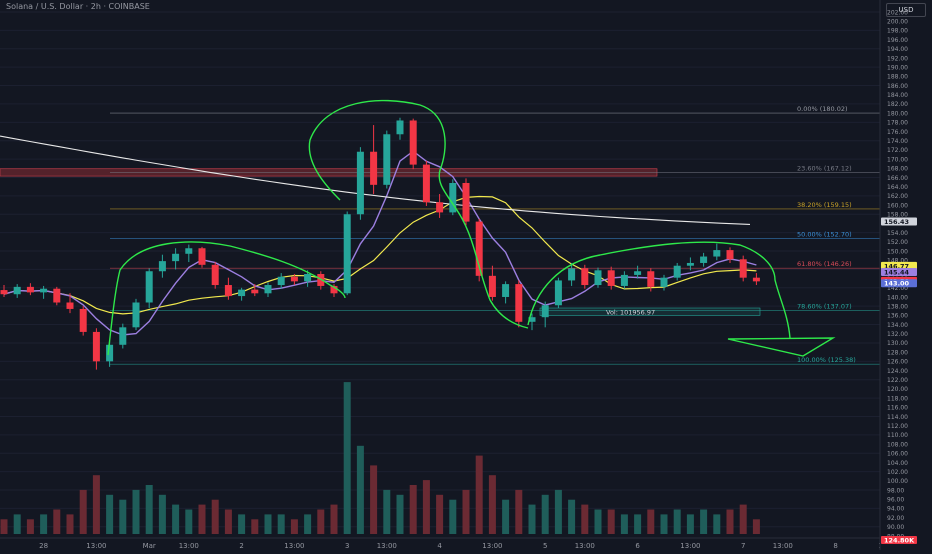  I want to click on x-tick-label: Mar, so click(149, 546).